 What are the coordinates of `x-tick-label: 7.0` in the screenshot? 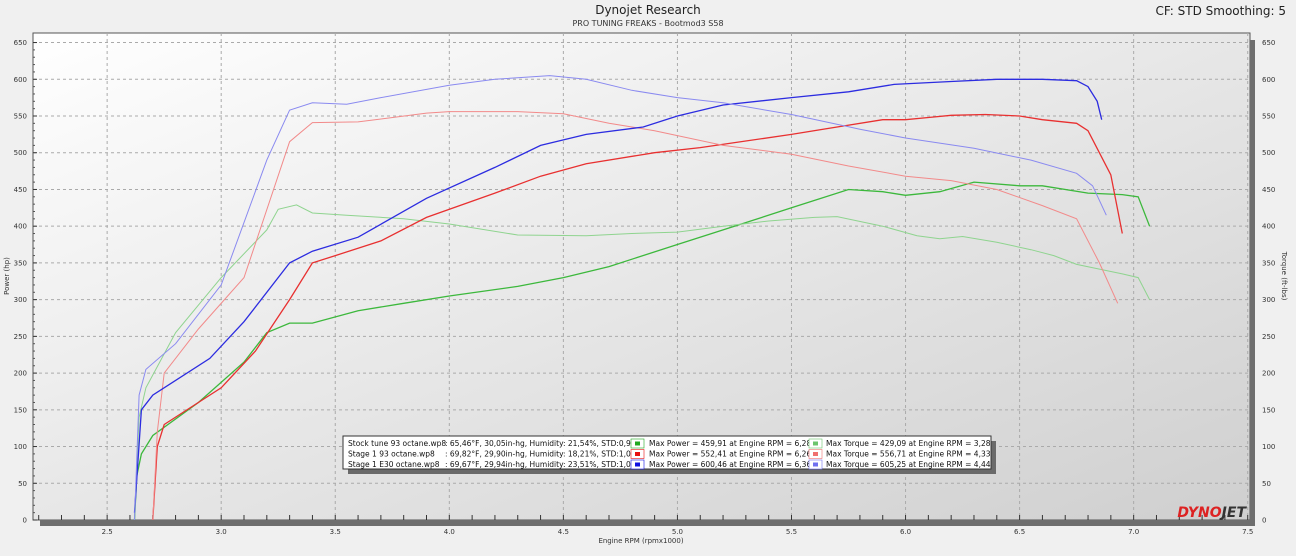 It's located at (1133, 532).